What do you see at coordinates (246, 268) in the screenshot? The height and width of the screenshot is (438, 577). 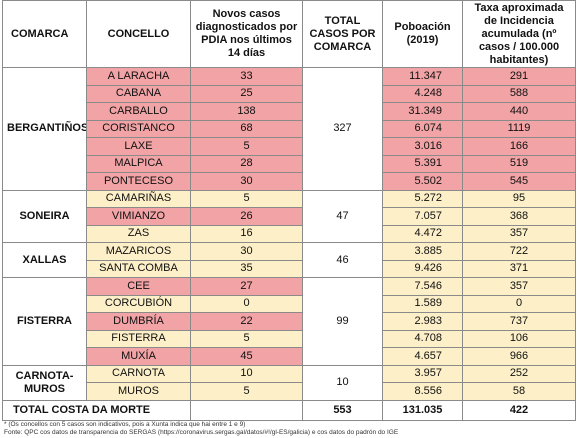 I see `cases-cell: 35` at bounding box center [246, 268].